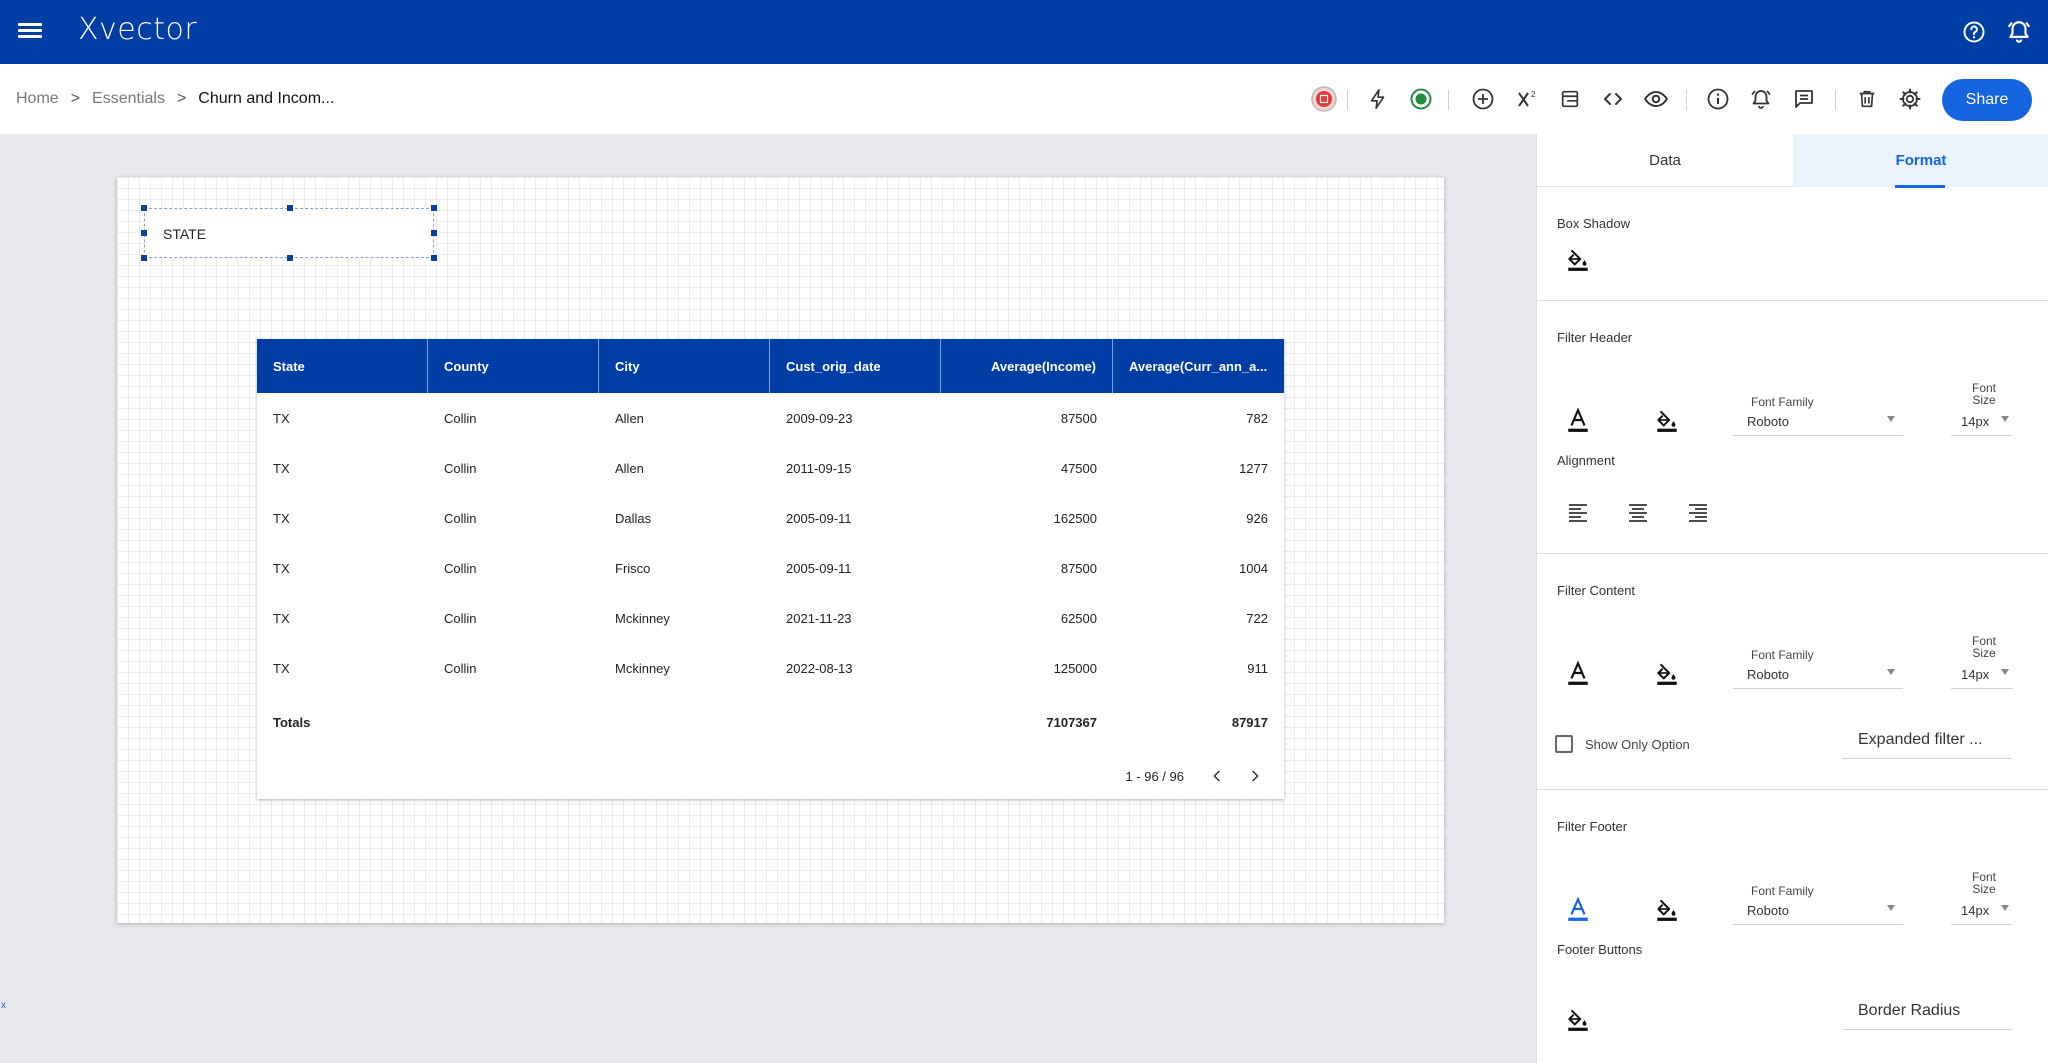  What do you see at coordinates (1078, 618) in the screenshot?
I see `cell-average-income: 62500` at bounding box center [1078, 618].